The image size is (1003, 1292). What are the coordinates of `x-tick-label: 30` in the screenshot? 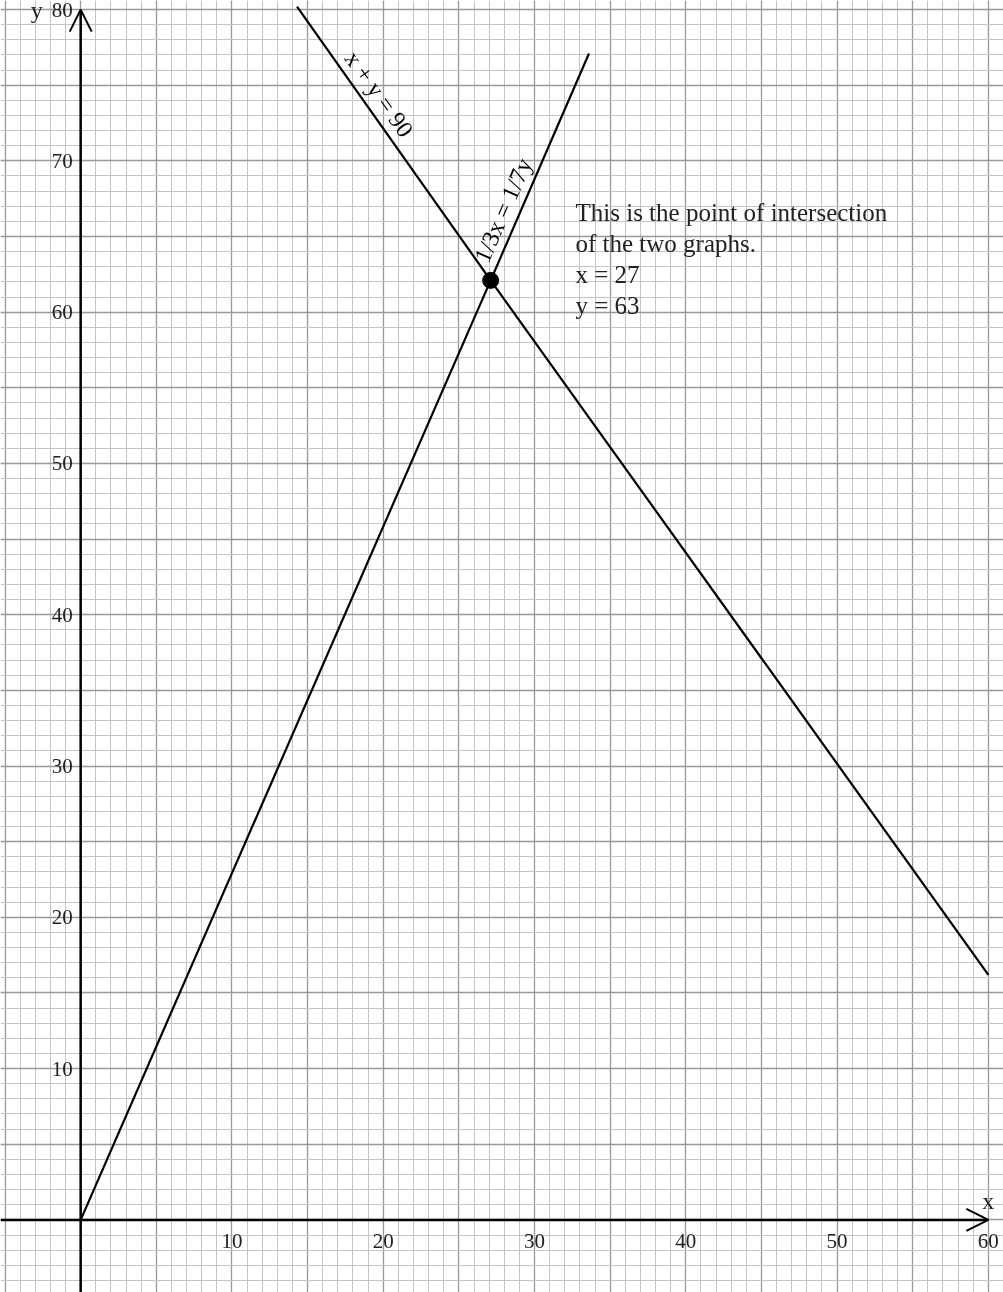 It's located at (535, 1240).